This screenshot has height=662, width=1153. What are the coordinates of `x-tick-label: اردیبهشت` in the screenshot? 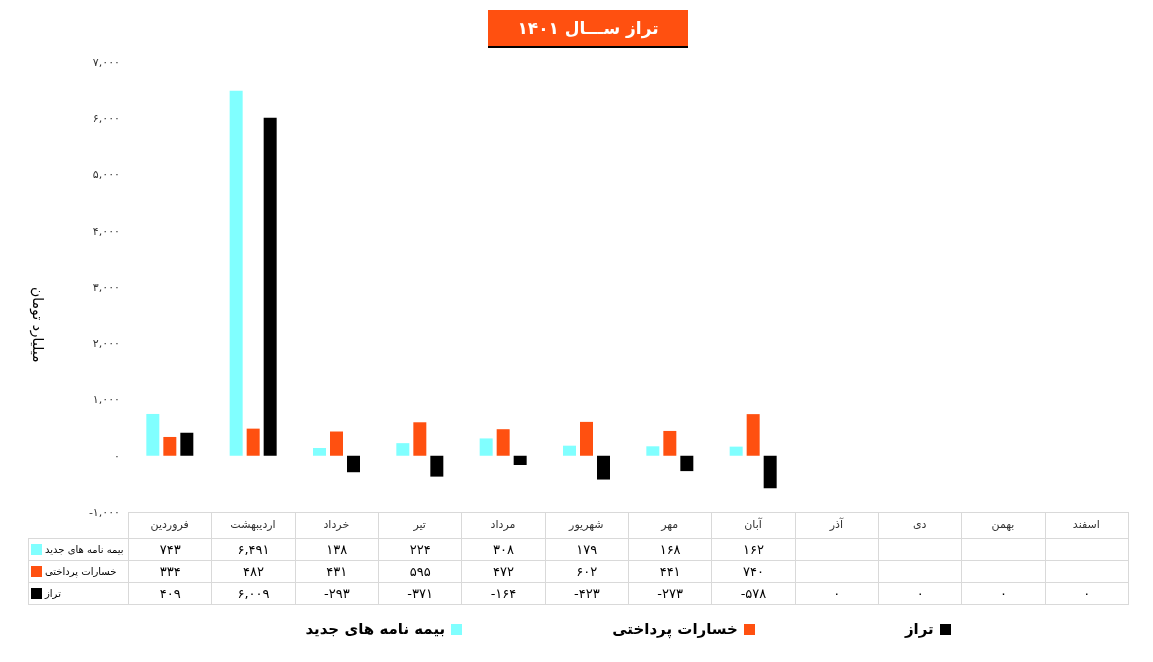 It's located at (253, 524).